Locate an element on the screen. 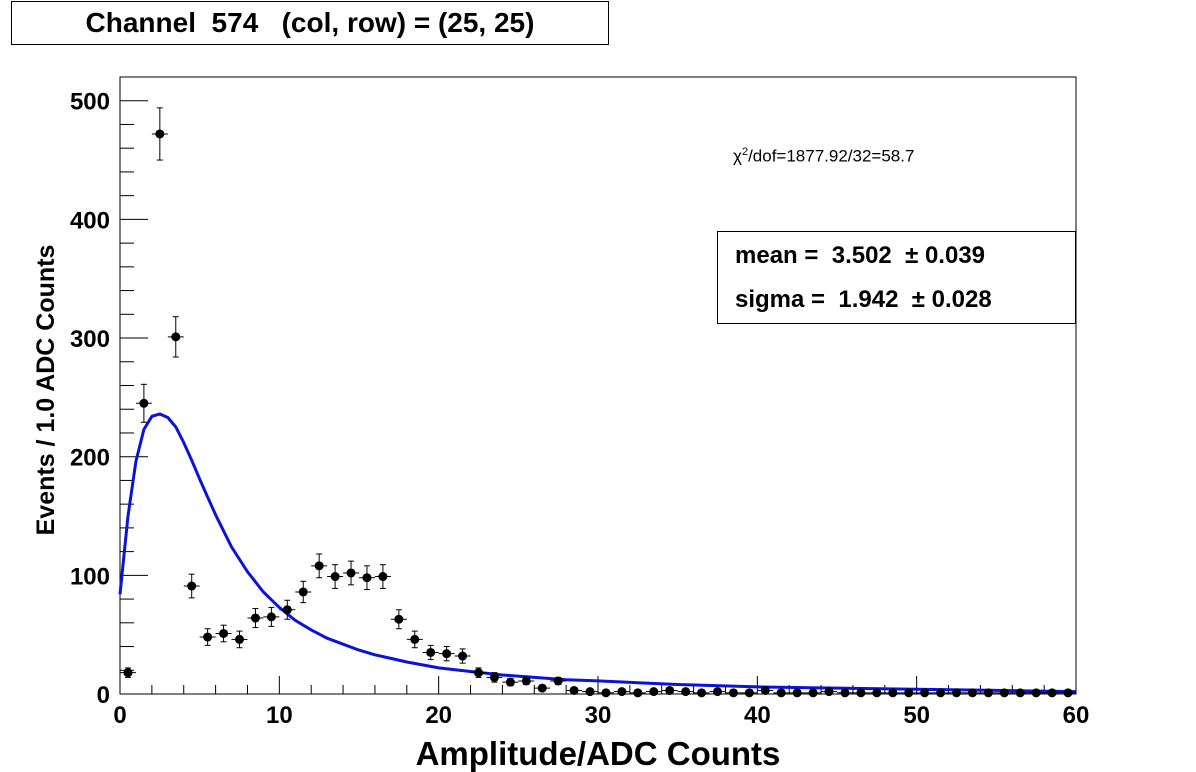  x-tick-label: 60 is located at coordinates (1076, 715).